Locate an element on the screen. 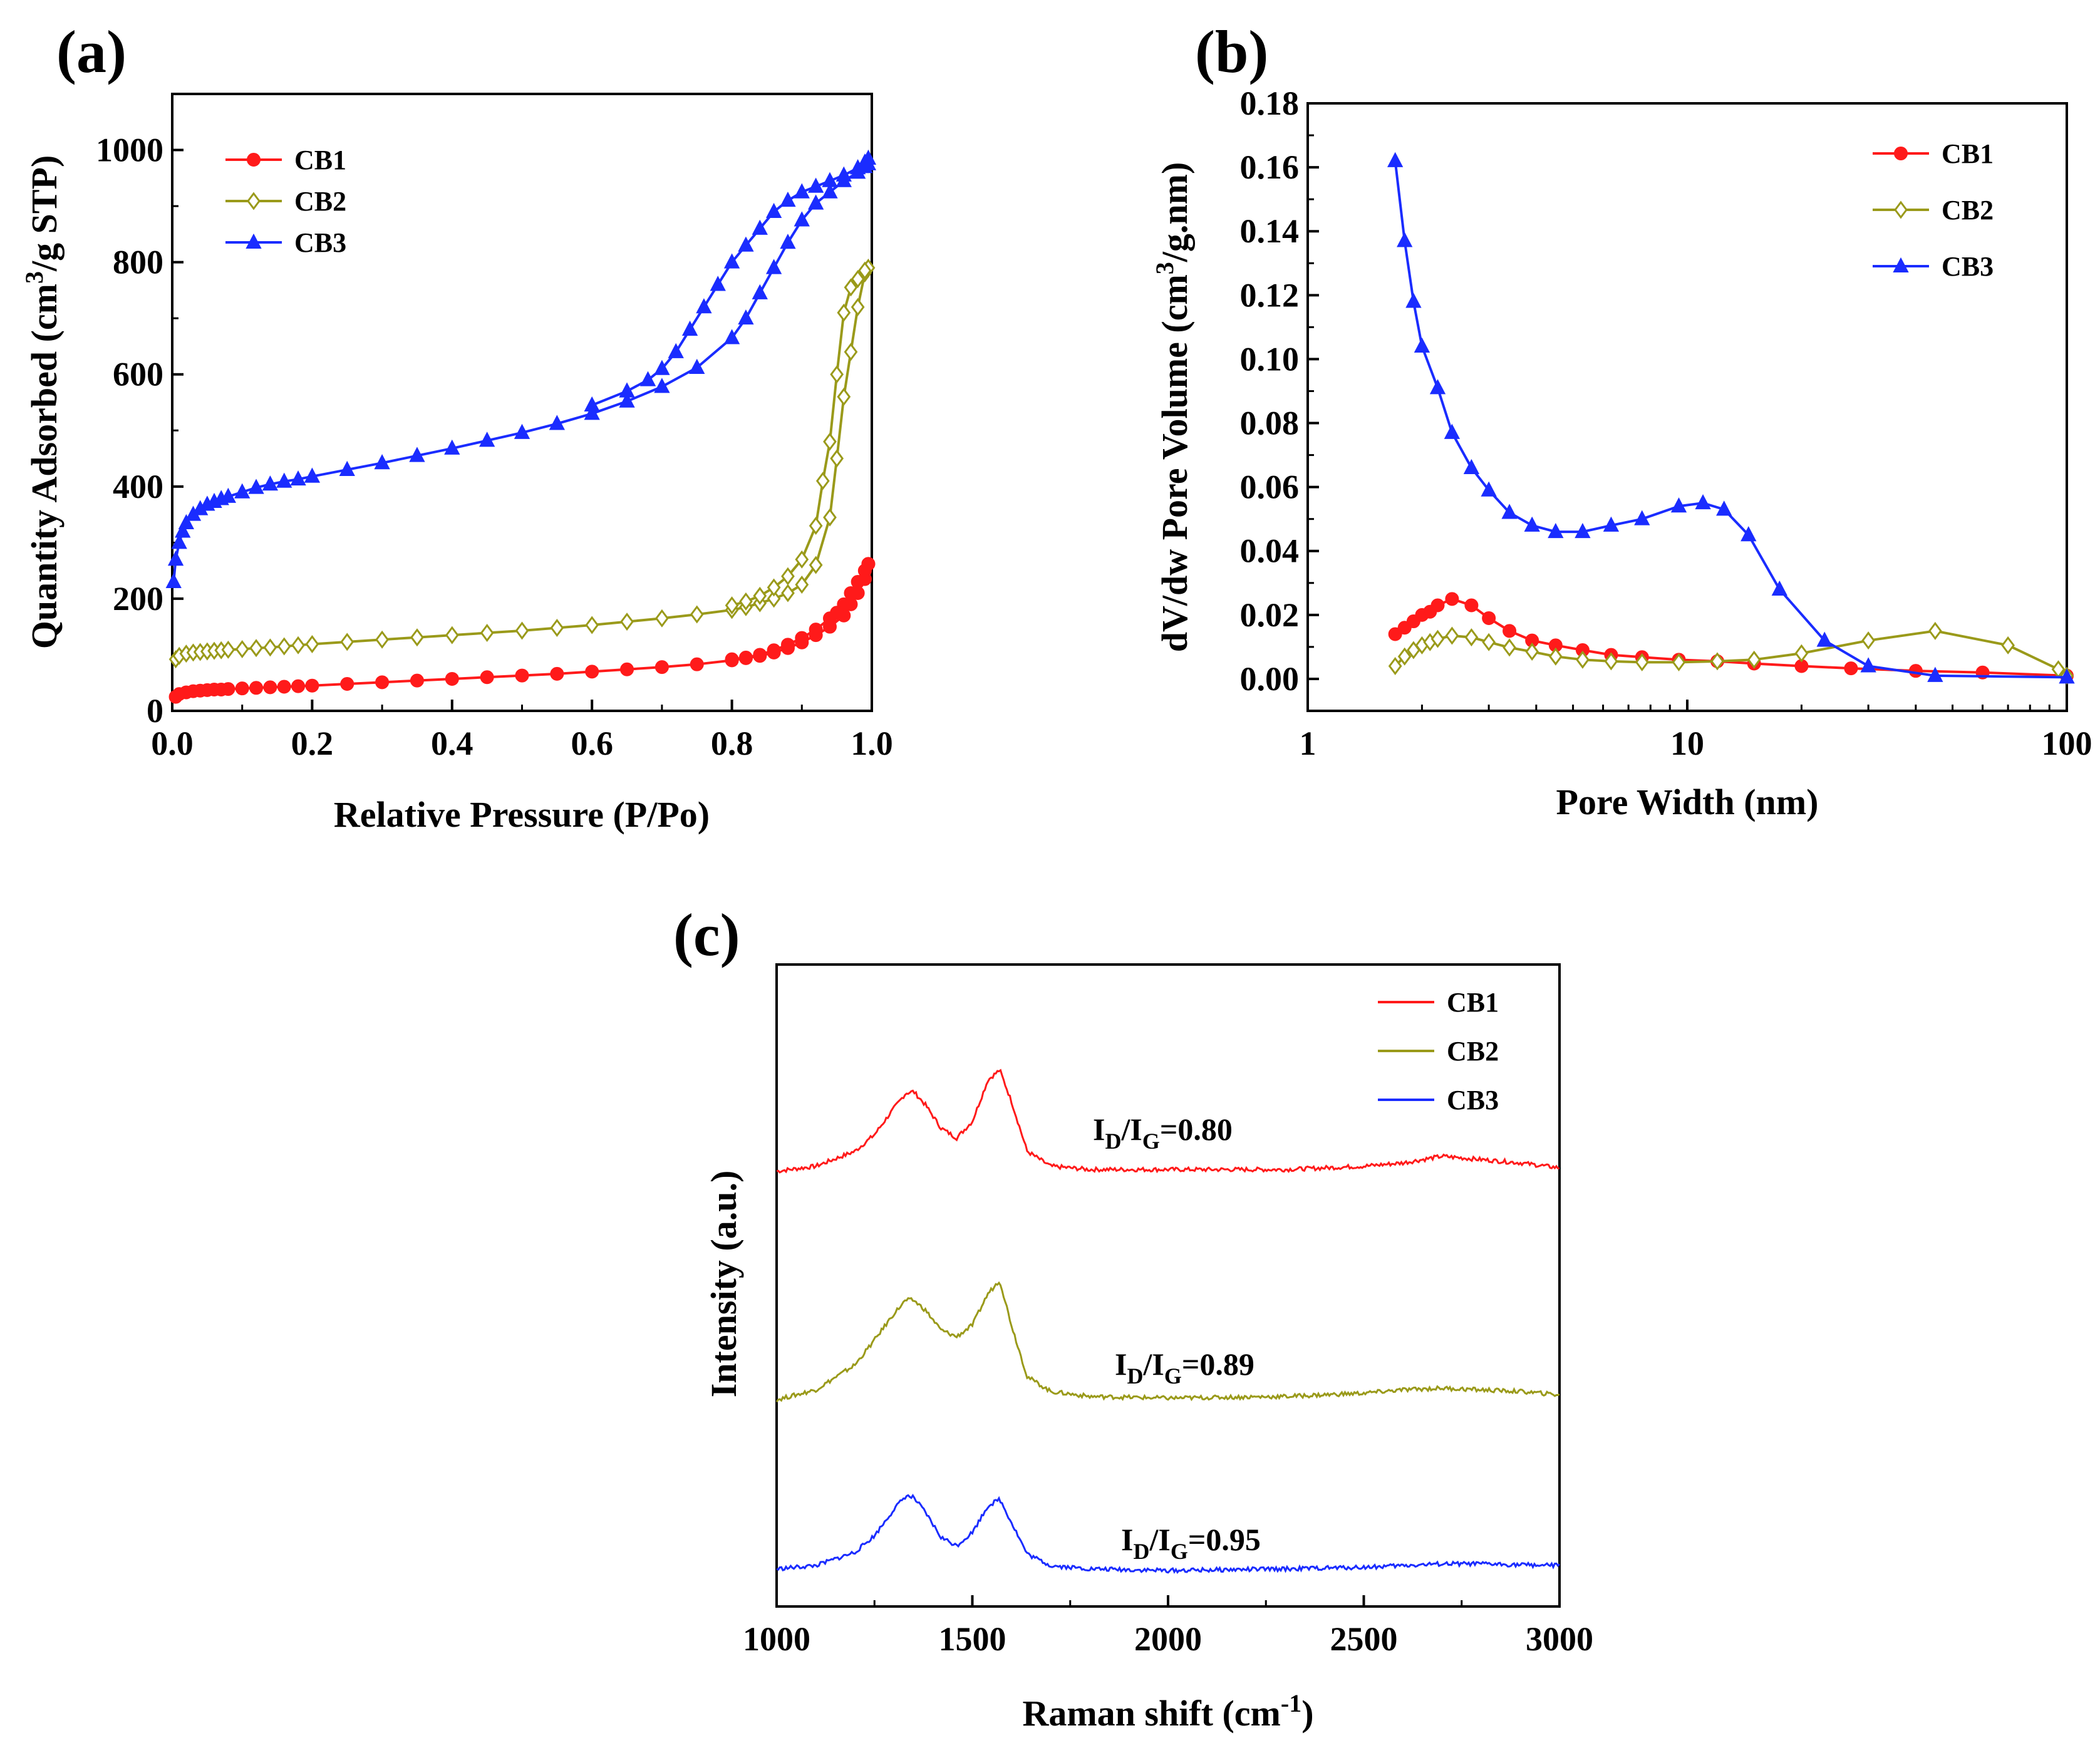  panel-b-y-tick-label: 0.16 is located at coordinates (1270, 167).